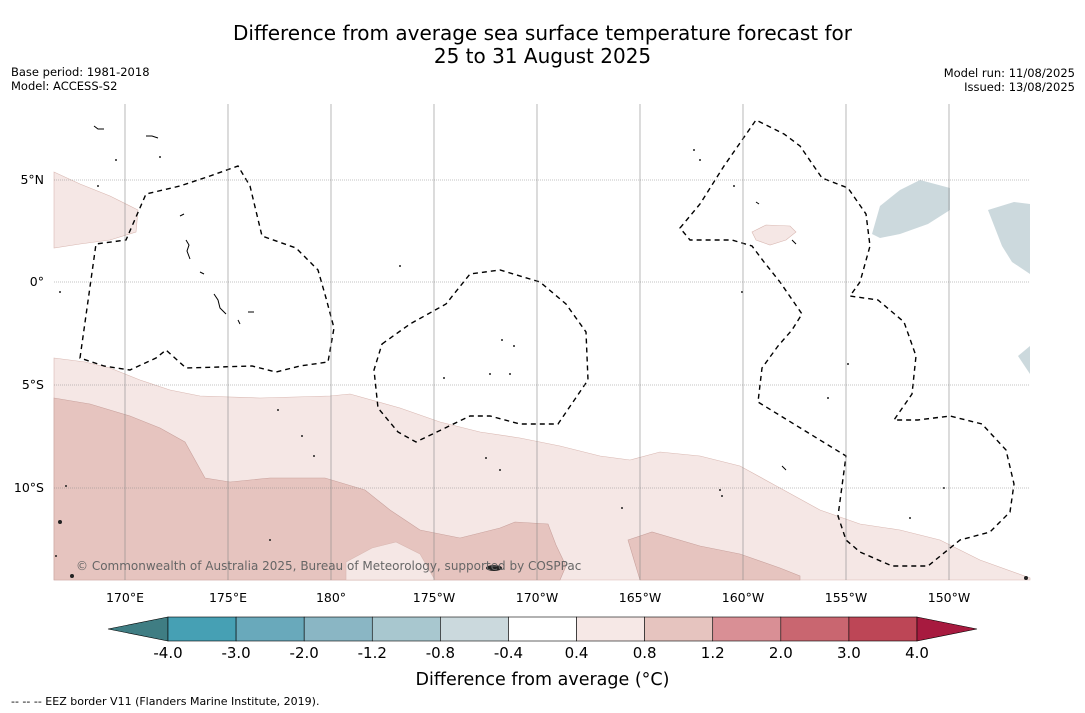 This screenshot has width=1085, height=713. I want to click on latitude-label: 5°N, so click(32, 179).